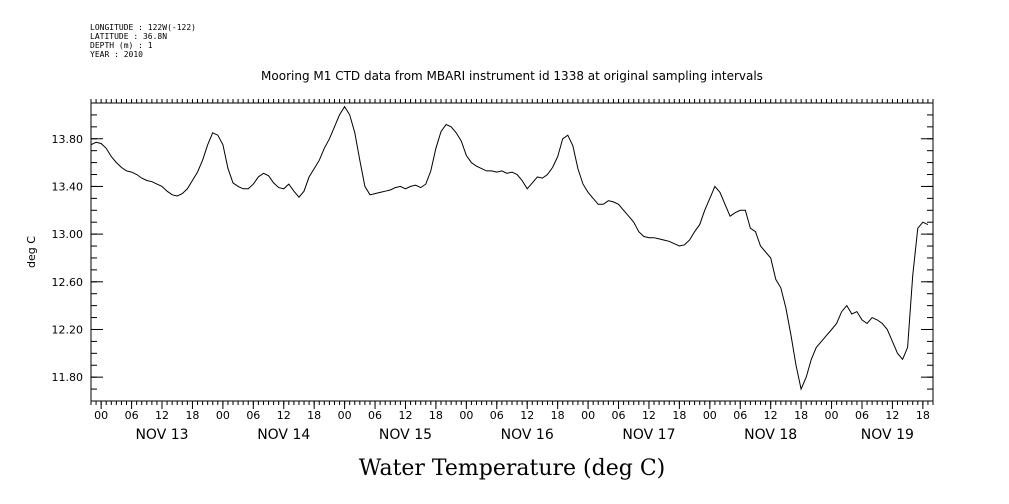 This screenshot has height=504, width=1009. Describe the element at coordinates (405, 435) in the screenshot. I see `day-label: NOV 15` at that location.